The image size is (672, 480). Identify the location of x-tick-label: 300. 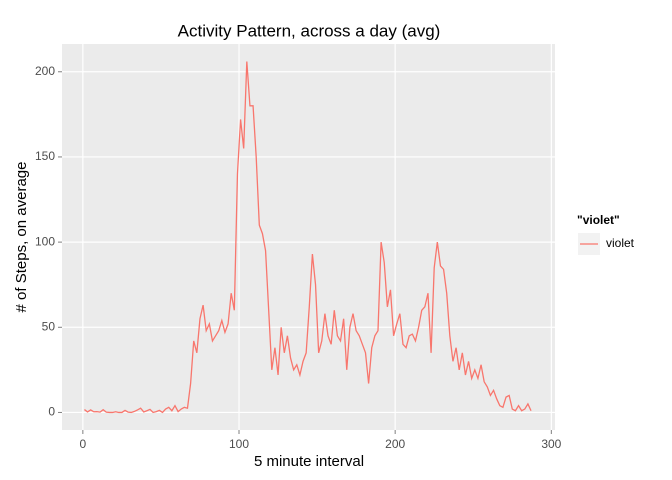
(551, 444).